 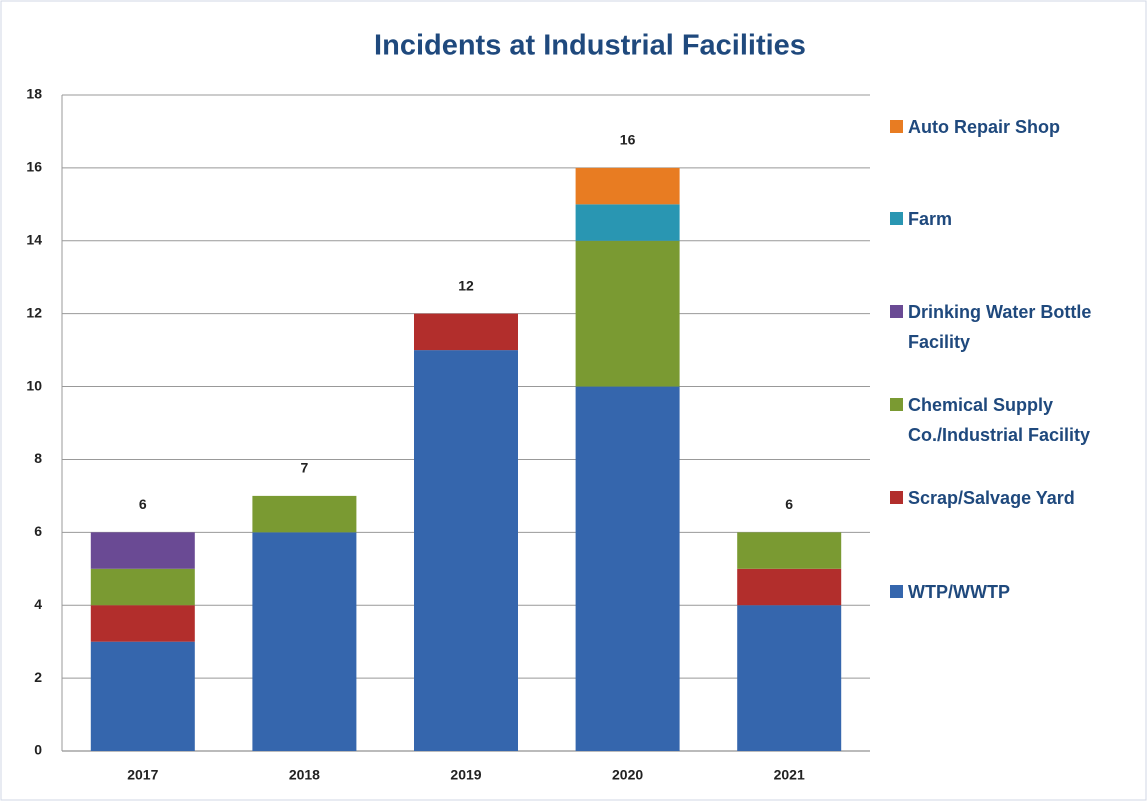 I want to click on total-label: 12, so click(x=466, y=285).